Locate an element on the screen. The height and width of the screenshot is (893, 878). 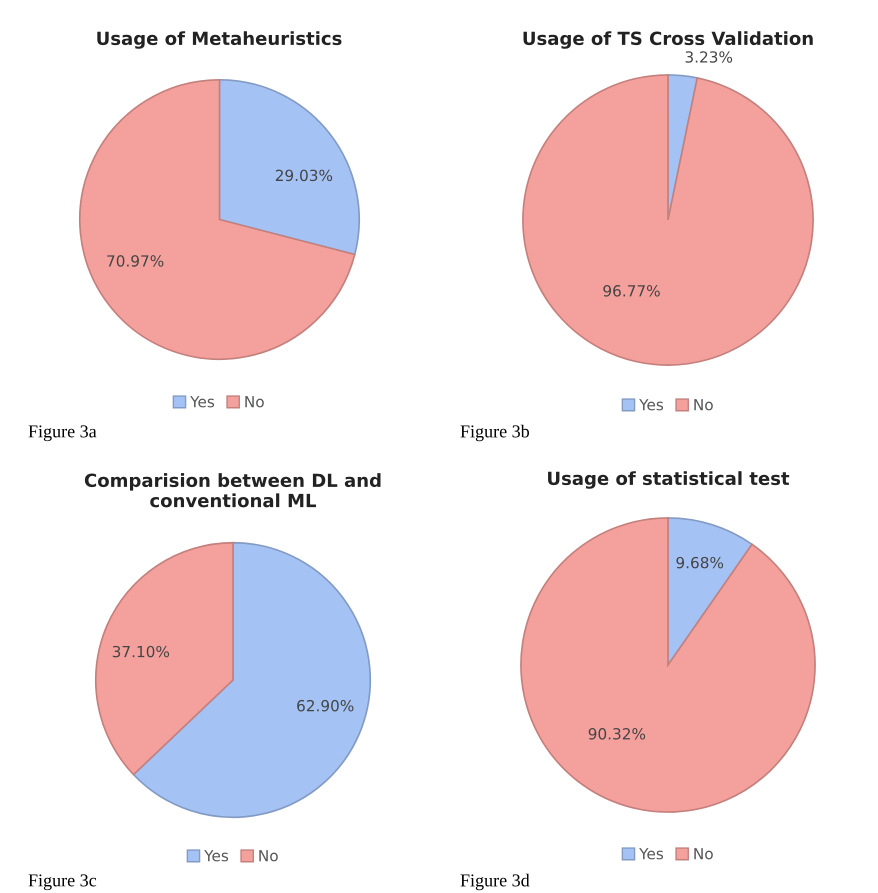
chart-title: Usage of Metaheuristics is located at coordinates (219, 40).